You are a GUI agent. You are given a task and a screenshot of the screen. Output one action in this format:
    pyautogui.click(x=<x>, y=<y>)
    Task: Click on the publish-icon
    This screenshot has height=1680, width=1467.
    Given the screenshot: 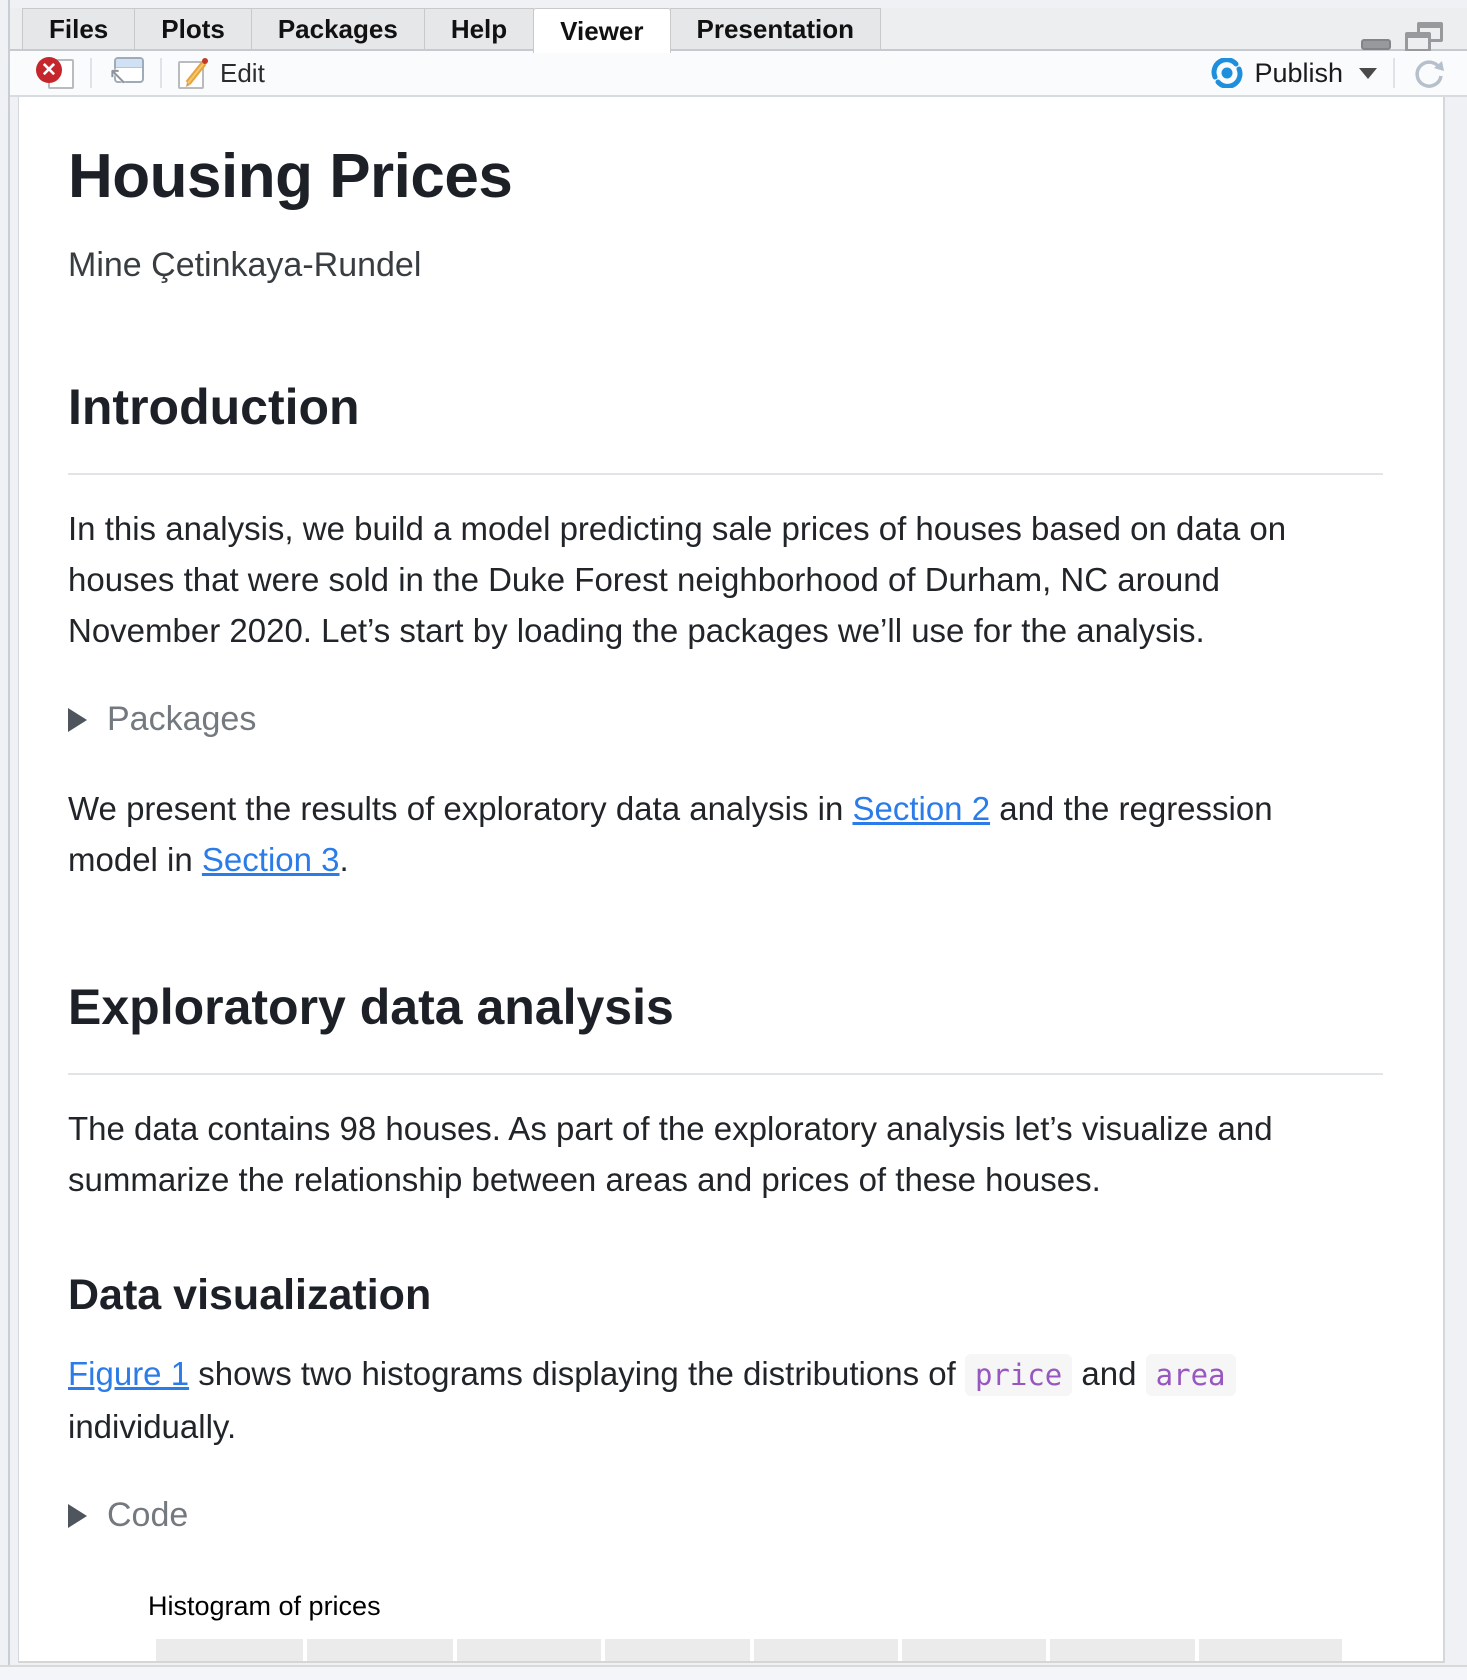 What is the action you would take?
    pyautogui.click(x=1227, y=73)
    